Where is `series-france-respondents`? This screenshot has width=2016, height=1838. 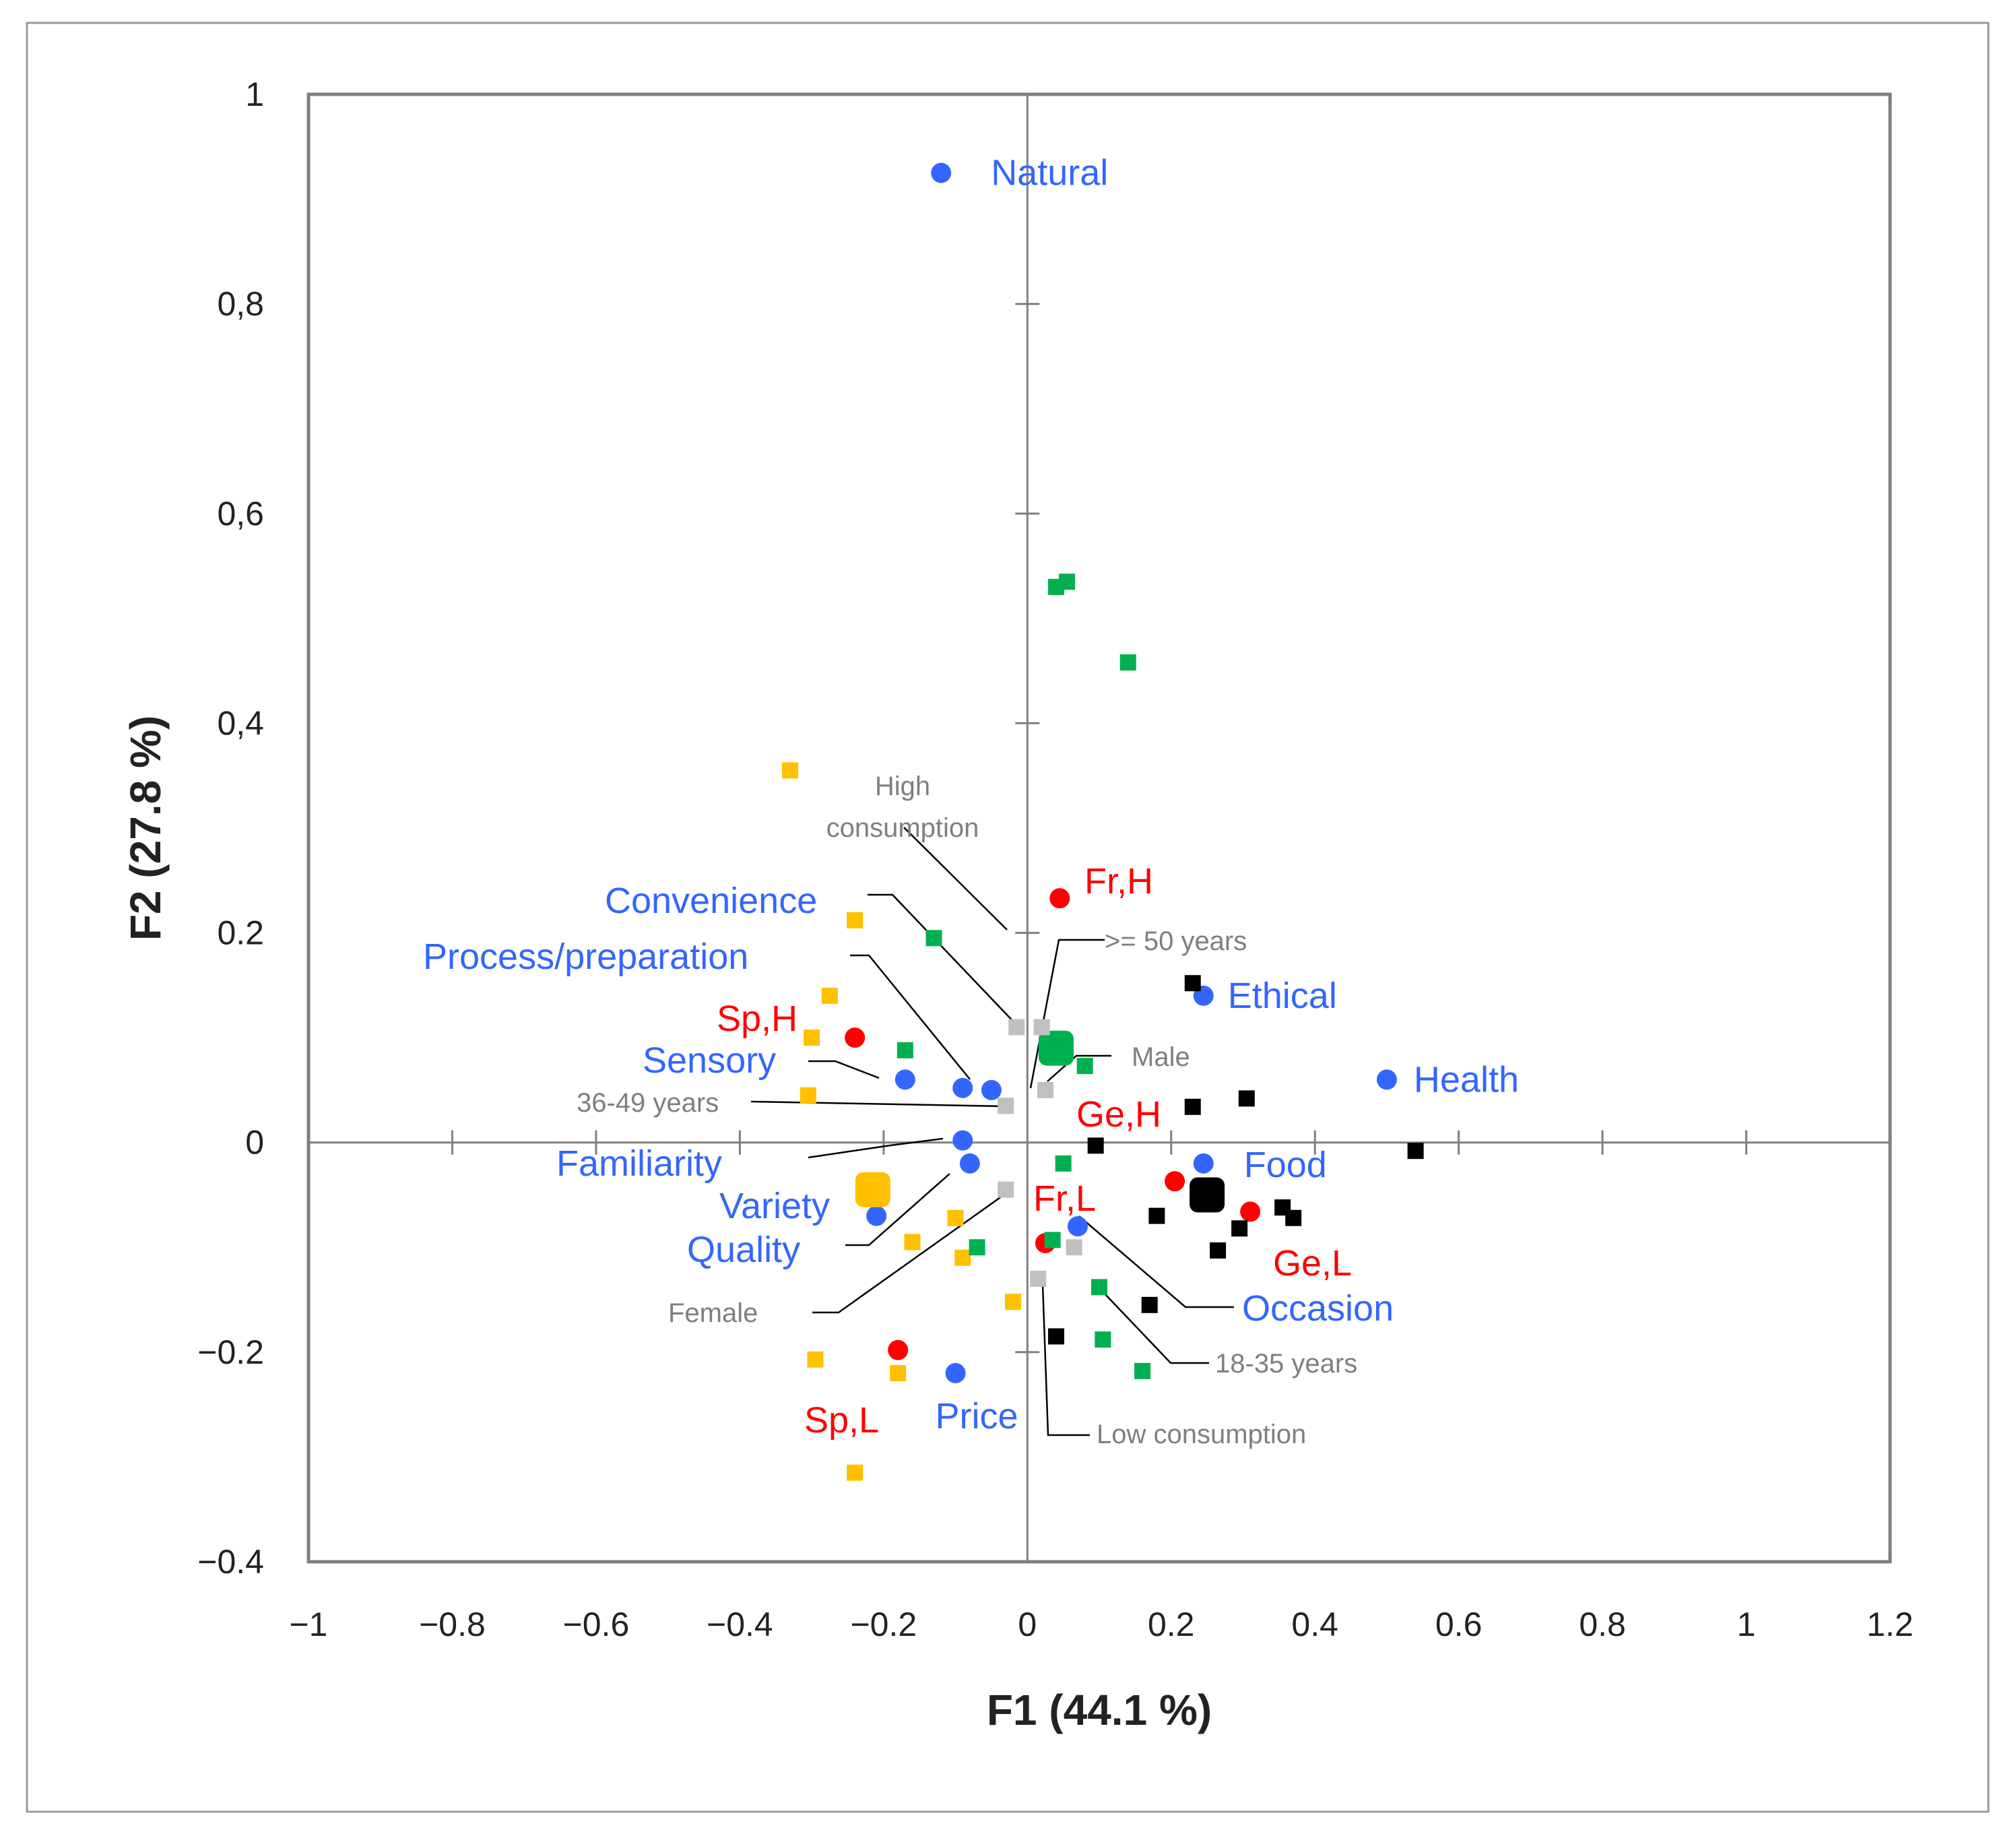
series-france-respondents is located at coordinates (1024, 976).